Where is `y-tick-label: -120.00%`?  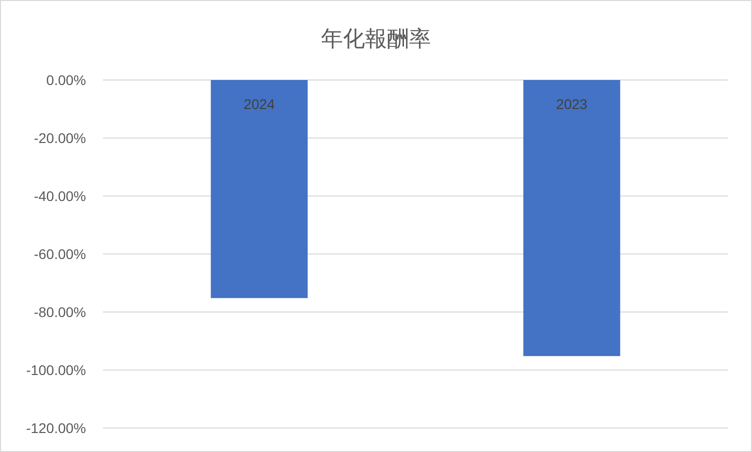
y-tick-label: -120.00% is located at coordinates (56, 428).